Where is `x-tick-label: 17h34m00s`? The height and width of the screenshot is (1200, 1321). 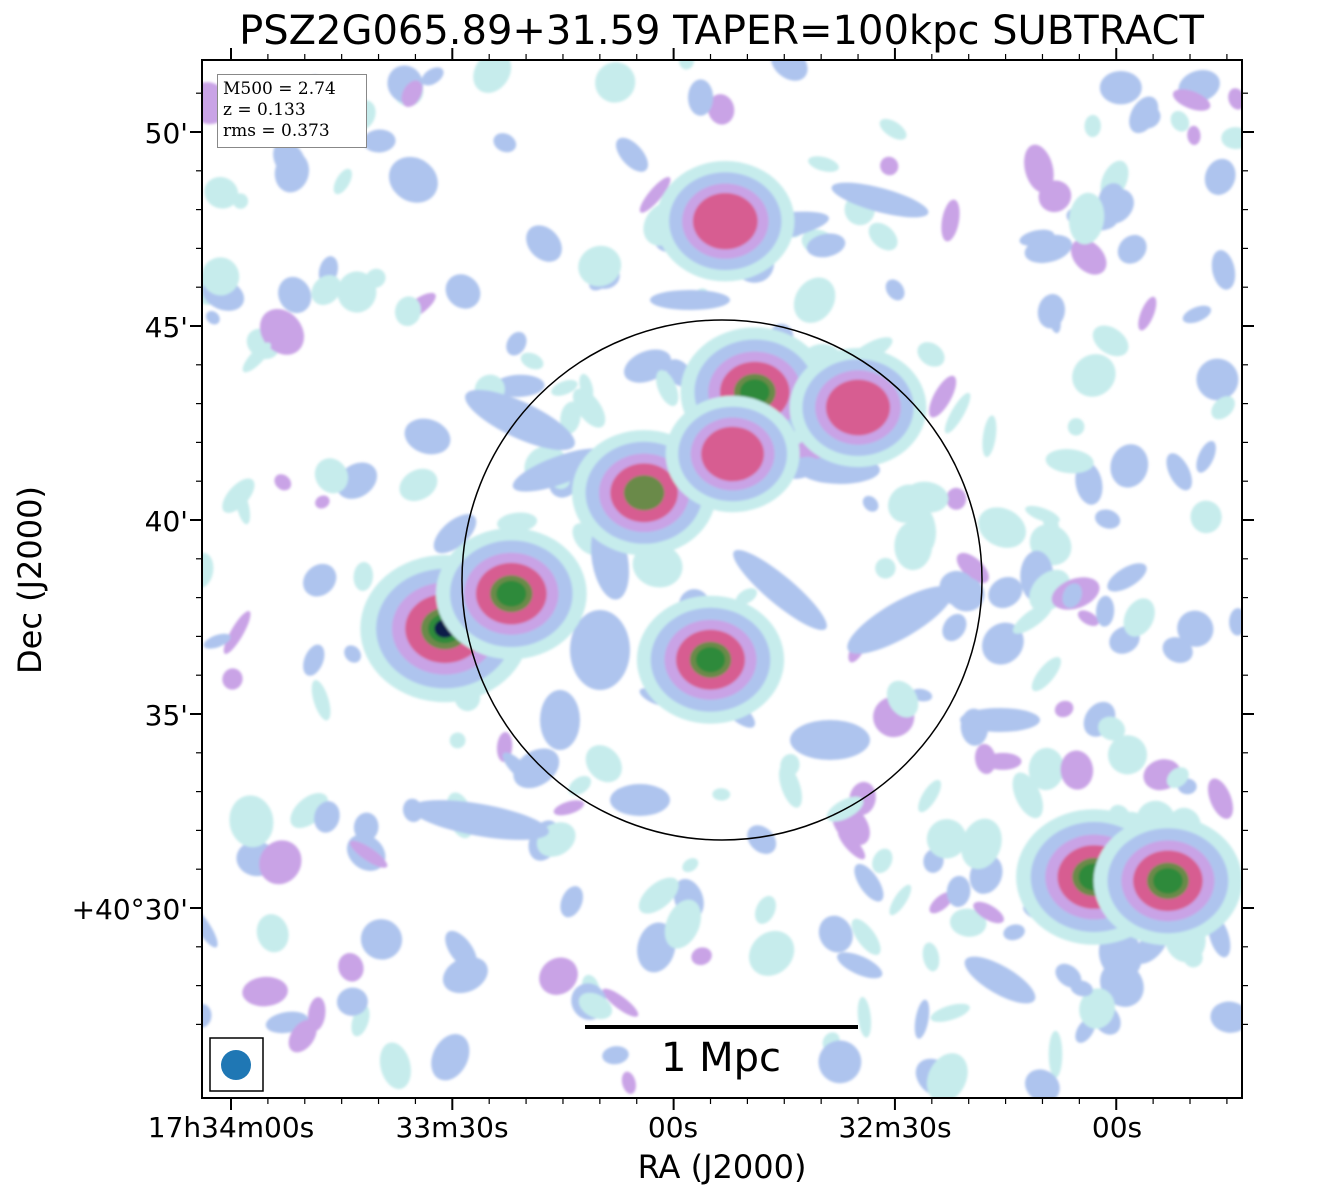 x-tick-label: 17h34m00s is located at coordinates (231, 1127).